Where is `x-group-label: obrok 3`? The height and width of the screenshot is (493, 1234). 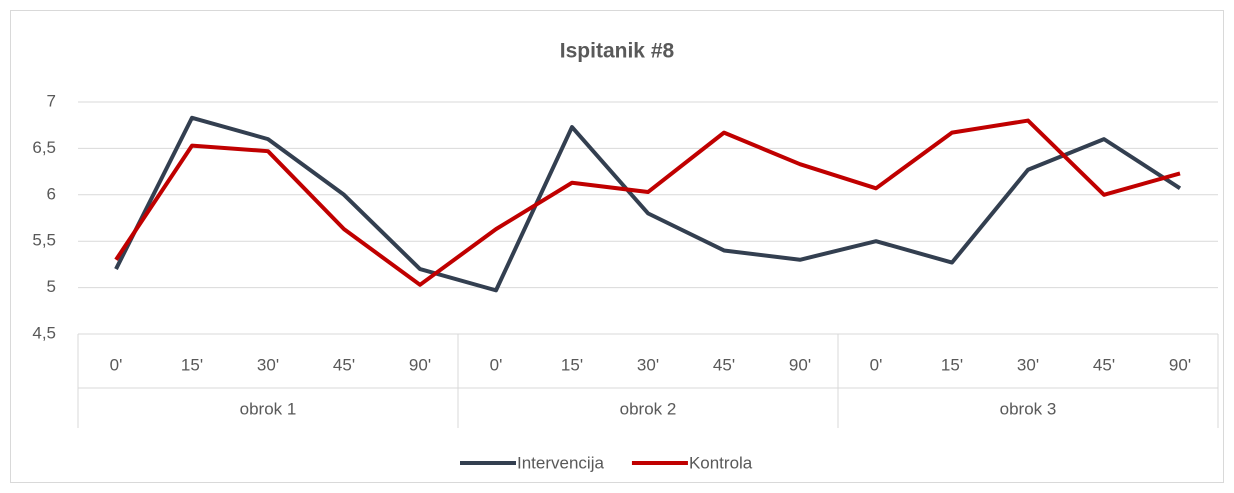
x-group-label: obrok 3 is located at coordinates (1028, 408).